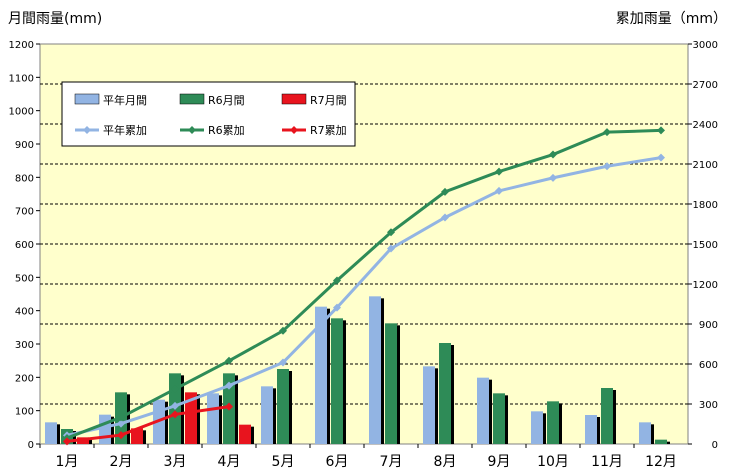  What do you see at coordinates (121, 462) in the screenshot?
I see `x-tick-label: 2月` at bounding box center [121, 462].